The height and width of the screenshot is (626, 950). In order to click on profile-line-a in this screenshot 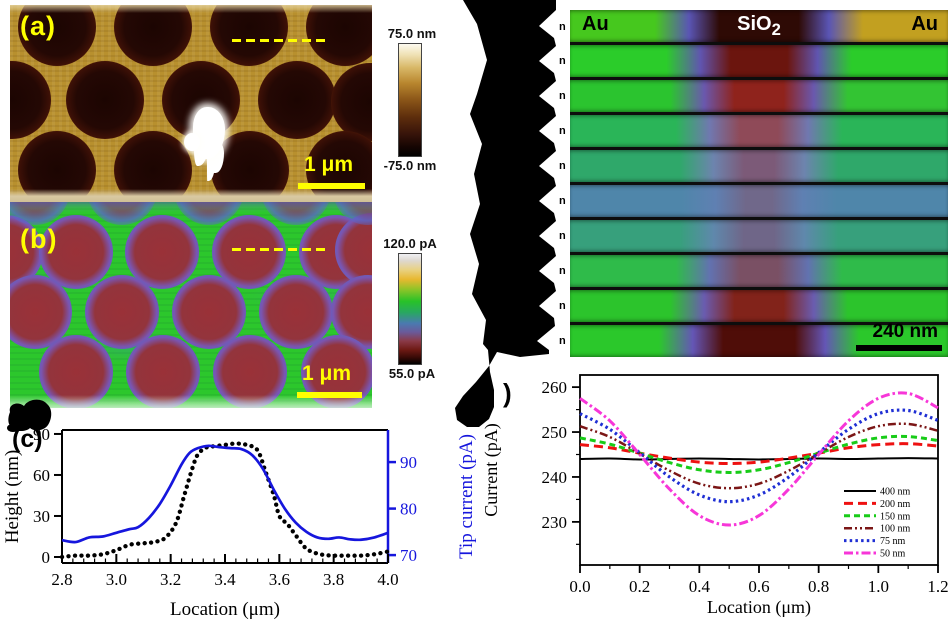, I will do `click(278, 40)`.